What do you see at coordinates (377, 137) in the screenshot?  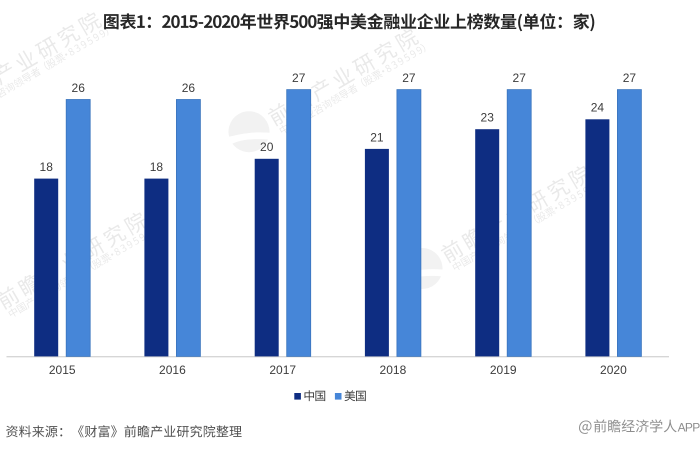 I see `svg-text: 21` at bounding box center [377, 137].